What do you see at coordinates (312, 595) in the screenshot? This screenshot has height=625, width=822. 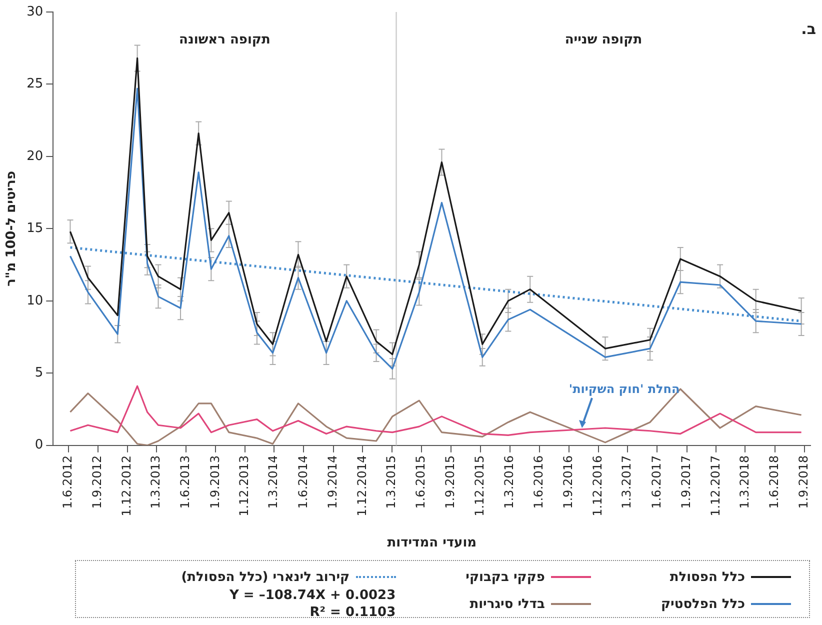 I see `text: Y = –108.74X + 0.0023` at bounding box center [312, 595].